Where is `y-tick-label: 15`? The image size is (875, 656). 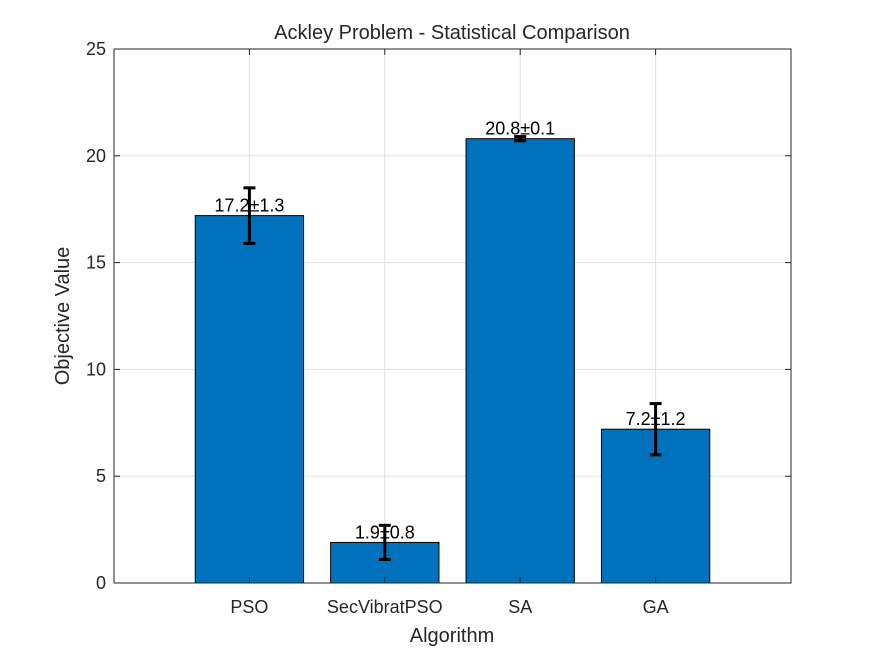
y-tick-label: 15 is located at coordinates (96, 263).